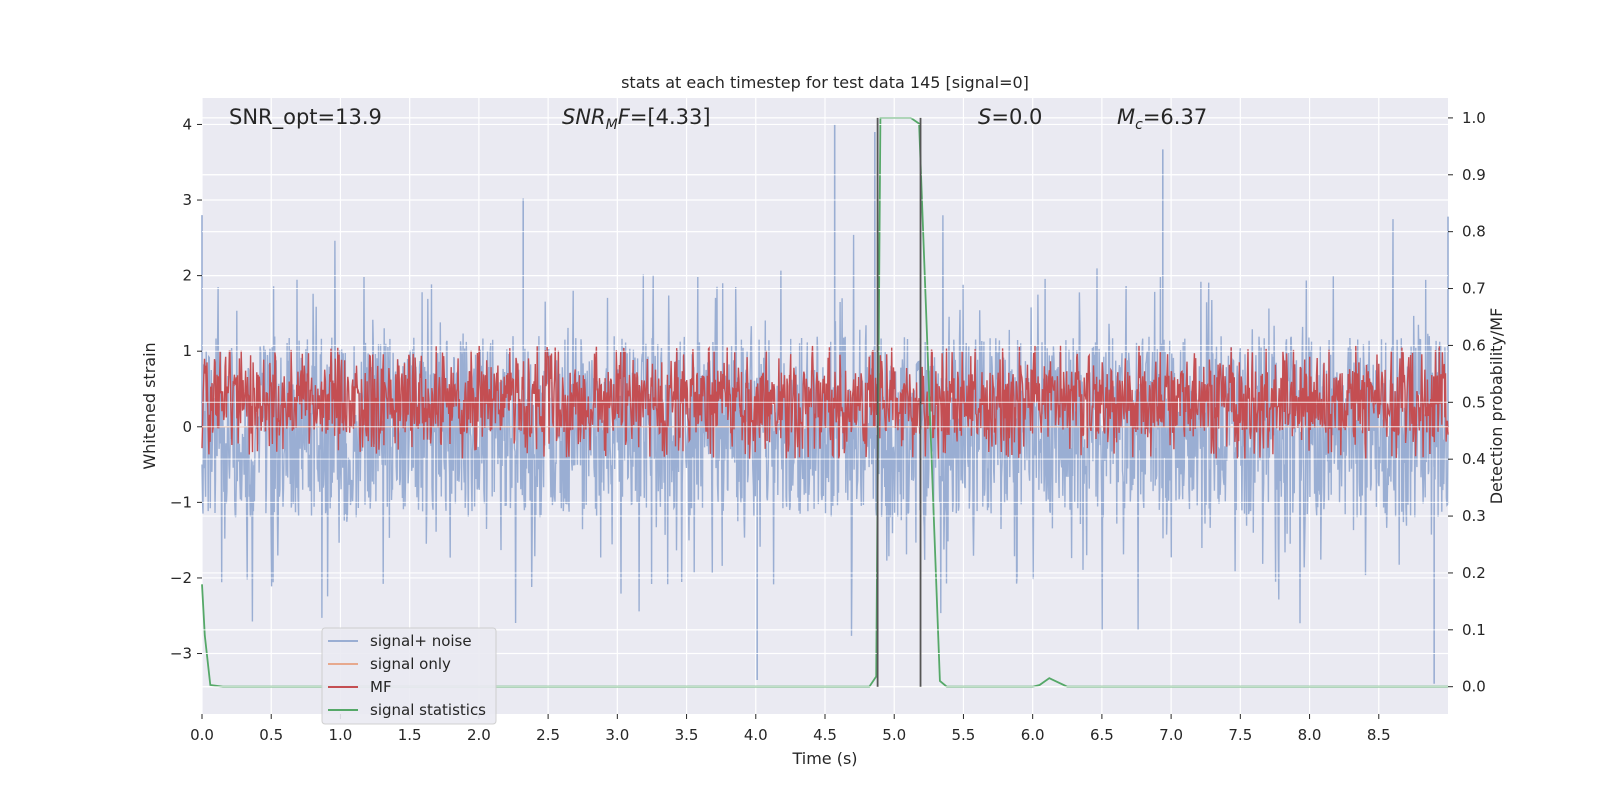 The height and width of the screenshot is (800, 1600). What do you see at coordinates (718, 119) in the screenshot?
I see `annotations: SNR_opt=13.9 SNRMF=[4.33] S=0.0 Mc=6.37` at bounding box center [718, 119].